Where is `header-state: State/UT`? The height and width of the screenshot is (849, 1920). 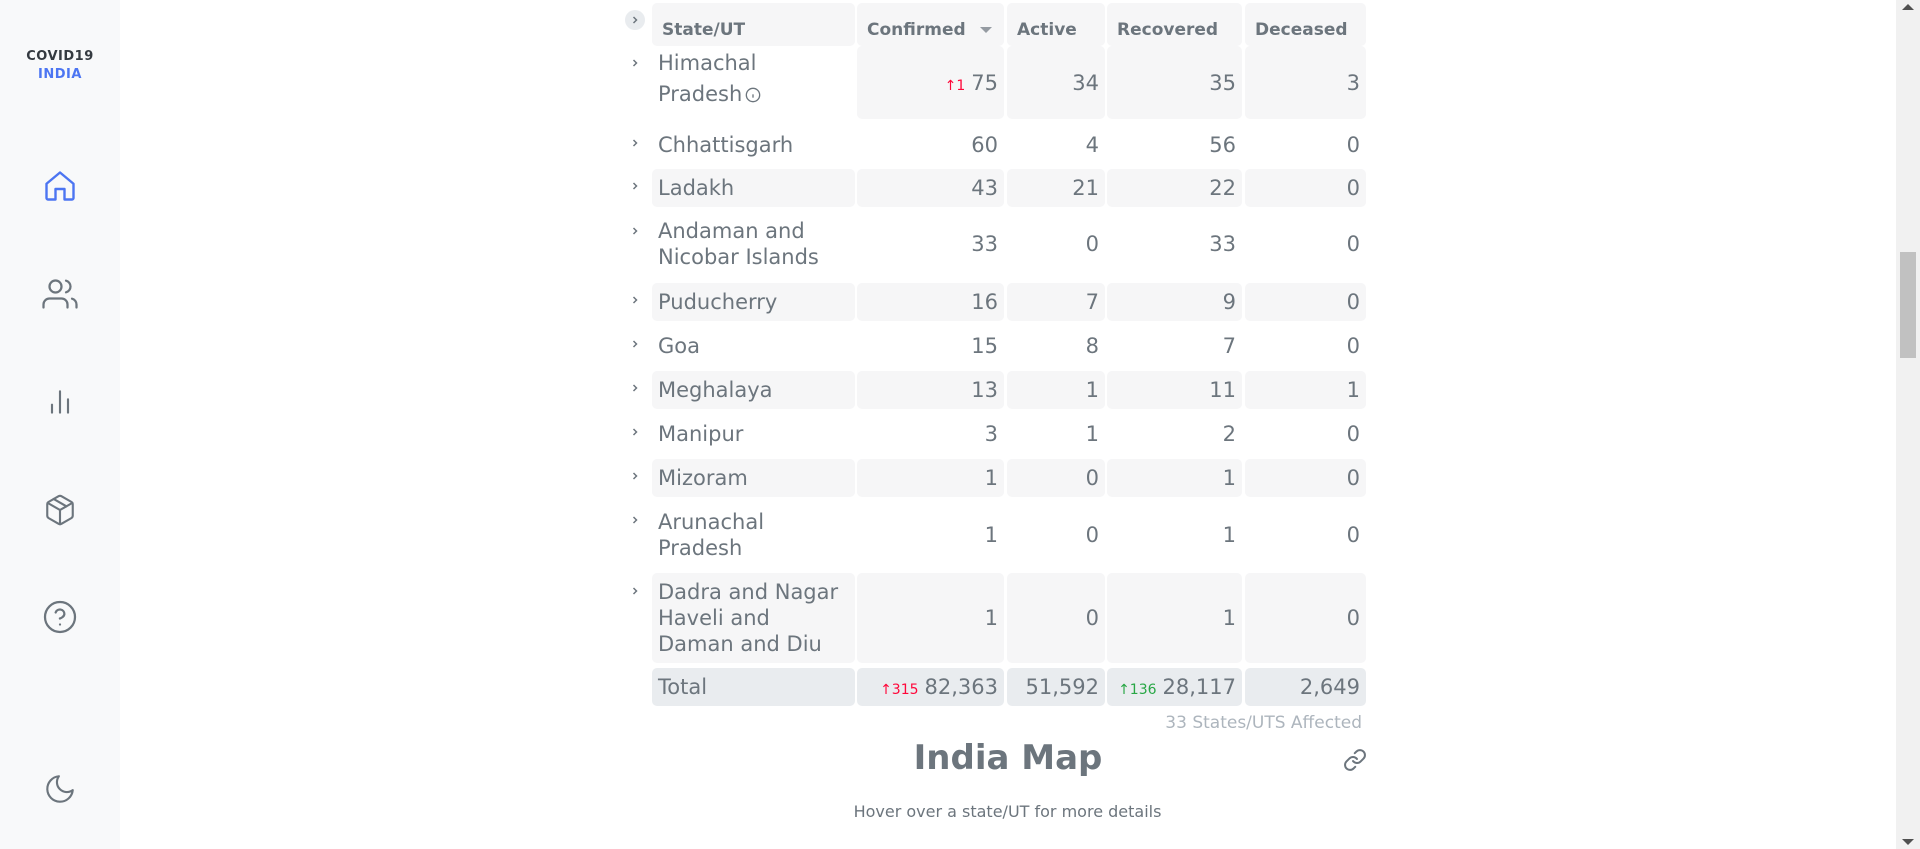 header-state: State/UT is located at coordinates (753, 24).